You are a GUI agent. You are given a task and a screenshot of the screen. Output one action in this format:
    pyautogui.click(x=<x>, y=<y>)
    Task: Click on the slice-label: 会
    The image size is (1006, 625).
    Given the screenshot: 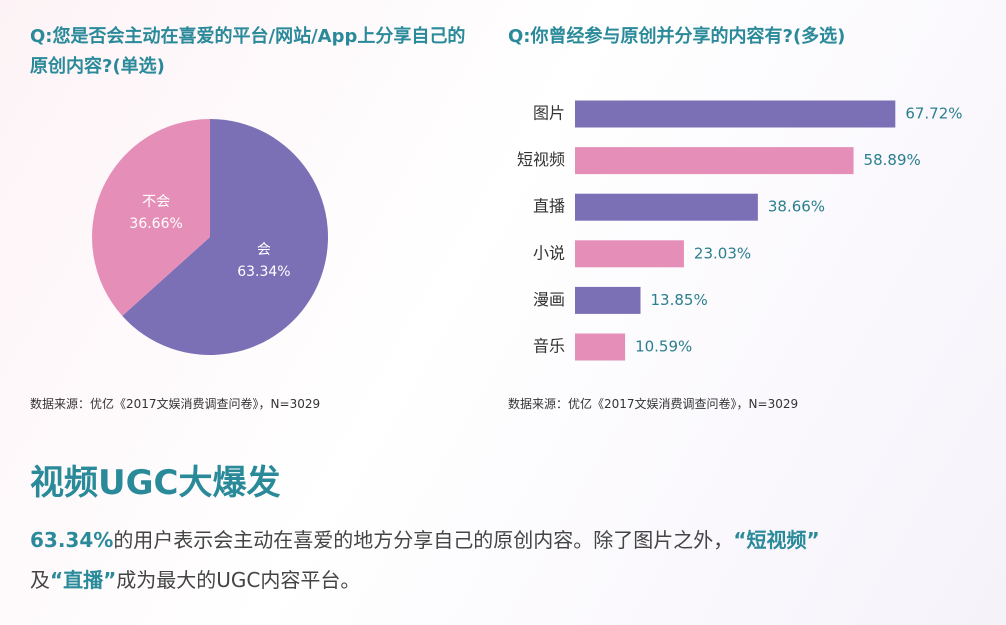 What is the action you would take?
    pyautogui.click(x=264, y=250)
    